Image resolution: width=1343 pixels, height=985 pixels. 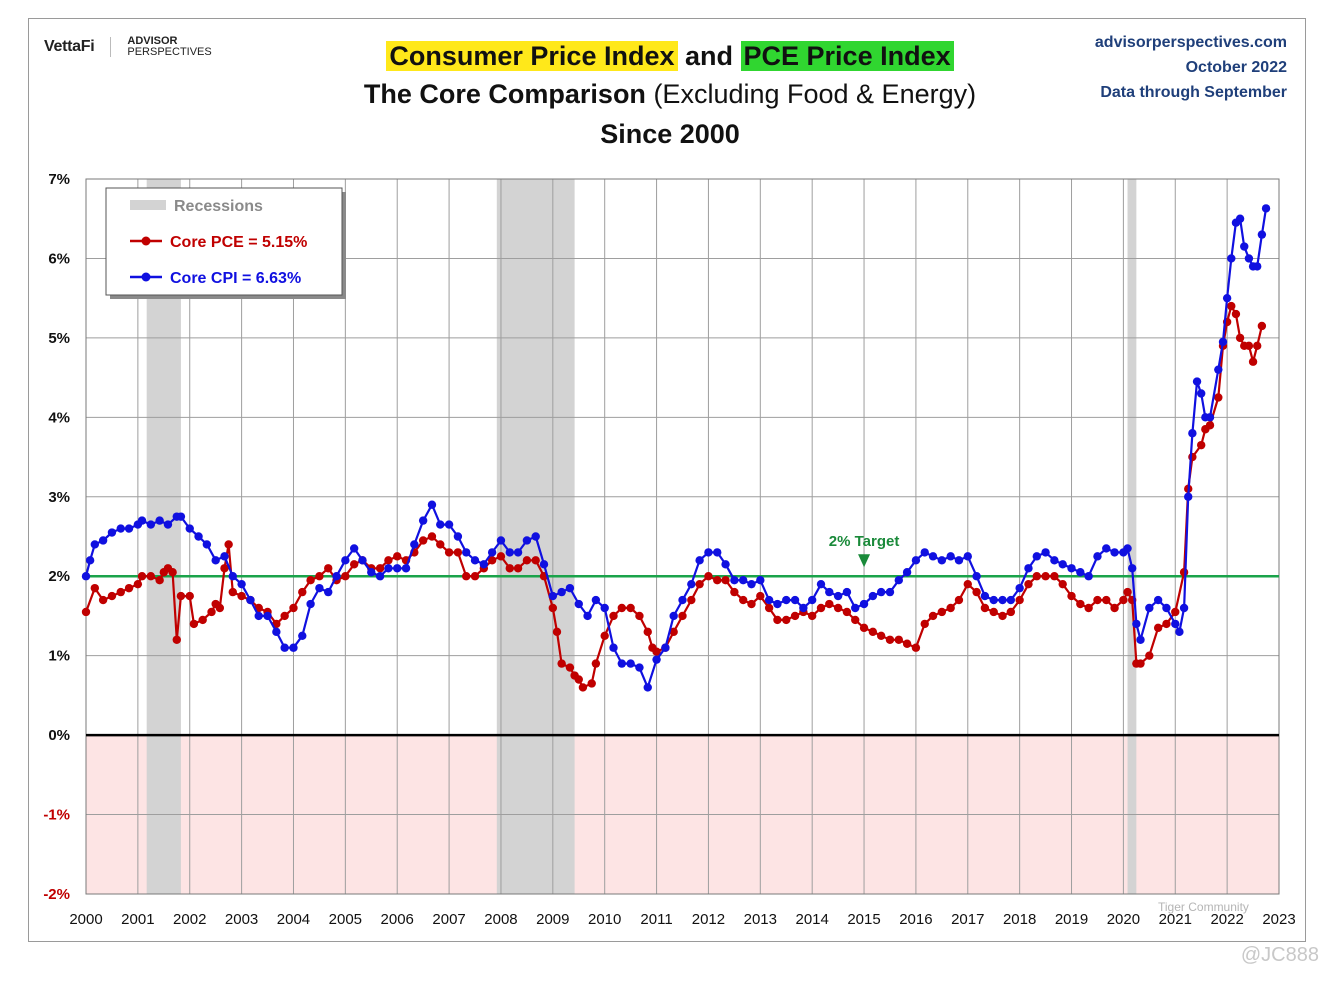 I want to click on x-tick-label: 2008, so click(x=500, y=919).